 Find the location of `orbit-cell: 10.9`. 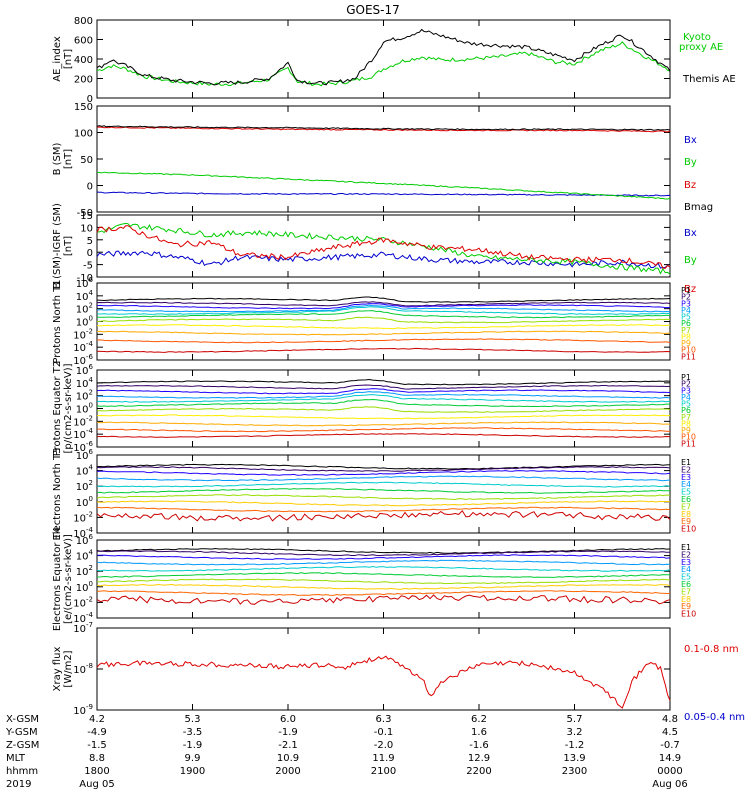

orbit-cell: 10.9 is located at coordinates (288, 758).